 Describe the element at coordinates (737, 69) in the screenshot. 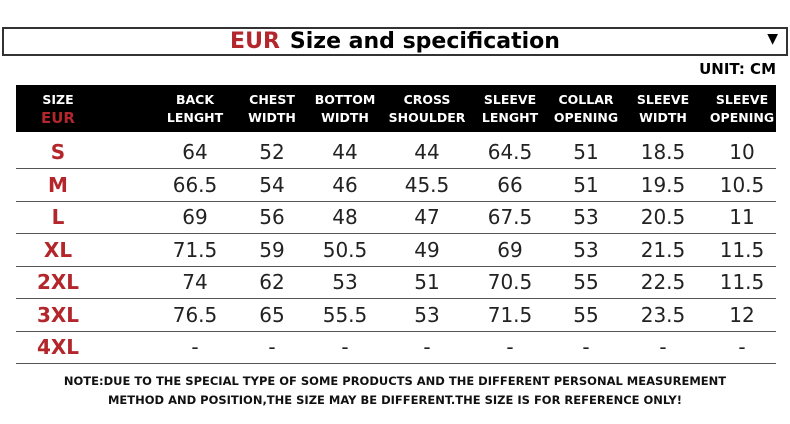

I see `unit-label: UNIT: CM` at that location.